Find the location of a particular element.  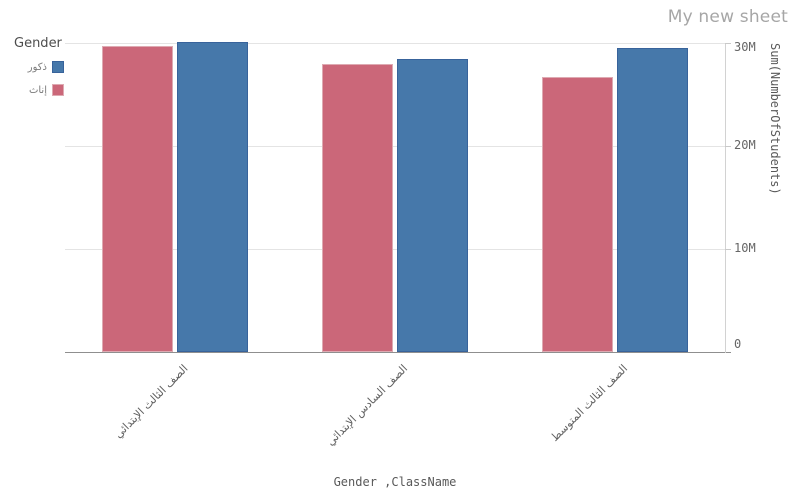

y-tick-label: 30M is located at coordinates (745, 47).